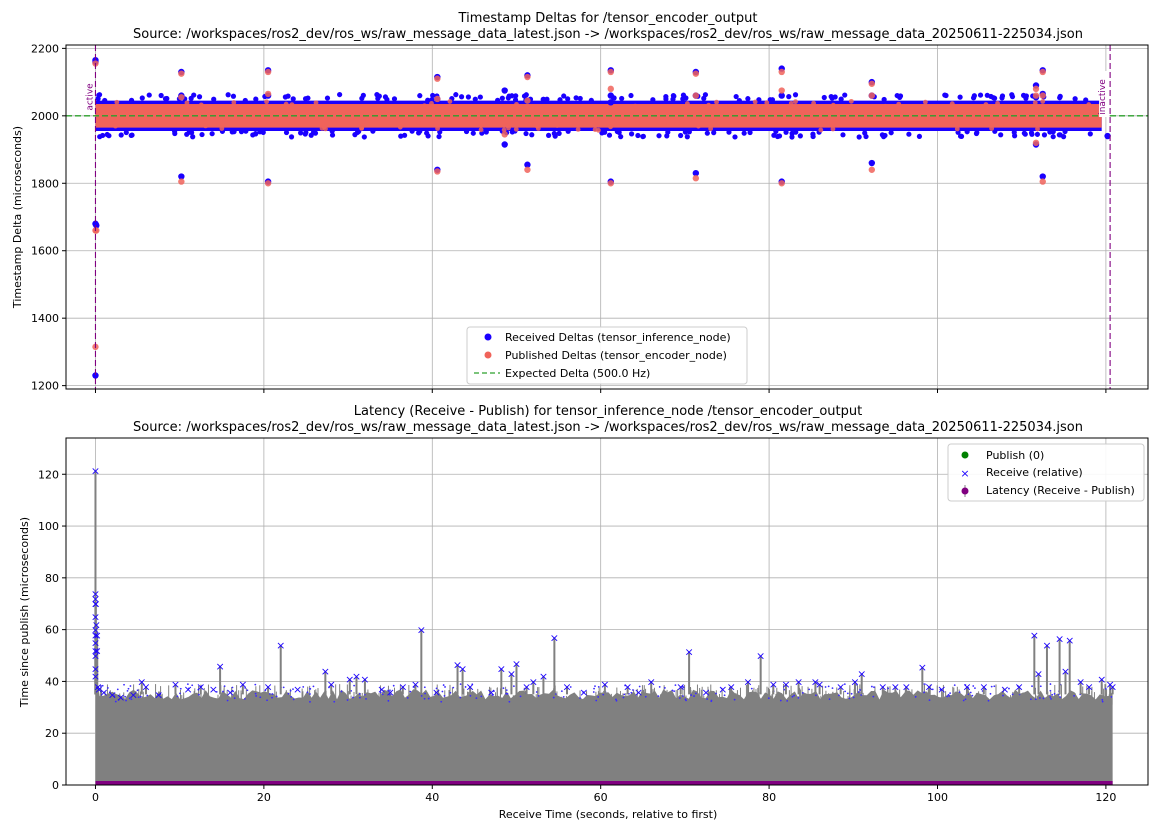  What do you see at coordinates (604, 794) in the screenshot?
I see `bottom-x-ticks: 0 20 40 60 80 100 120` at bounding box center [604, 794].